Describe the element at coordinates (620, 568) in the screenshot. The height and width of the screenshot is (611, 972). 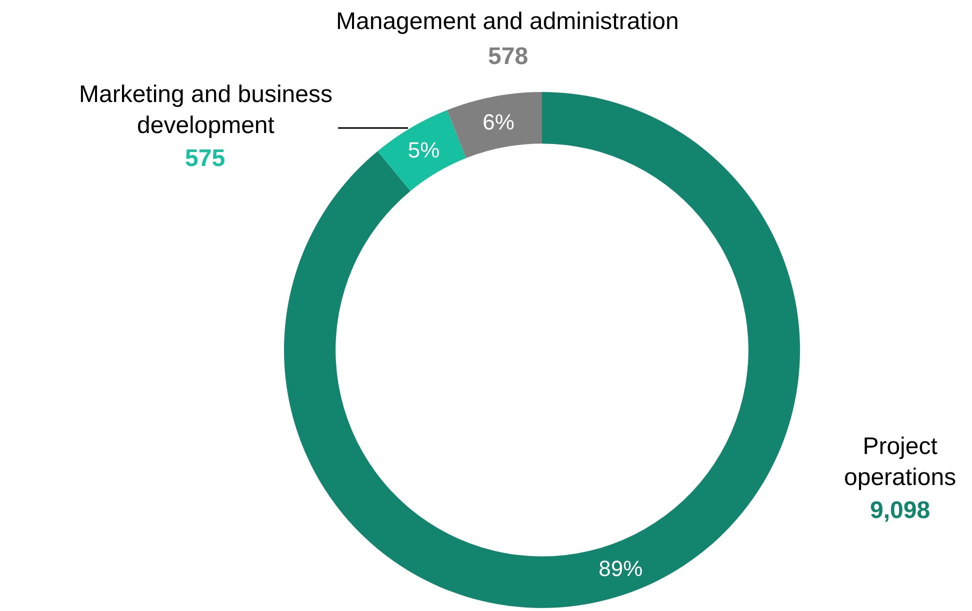
I see `data-label: 89%` at that location.